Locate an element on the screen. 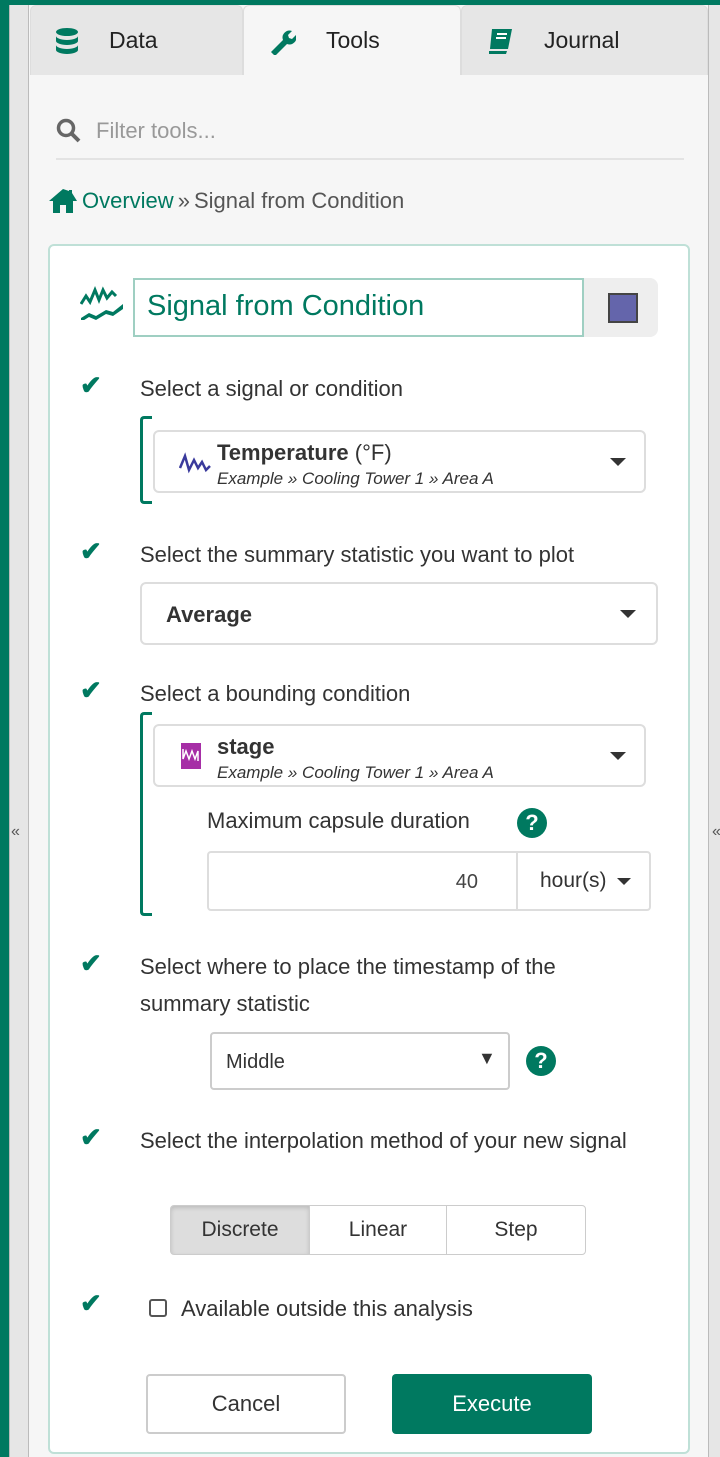 The image size is (720, 1457). breadcrumb-current: Signal from Condition is located at coordinates (299, 200).